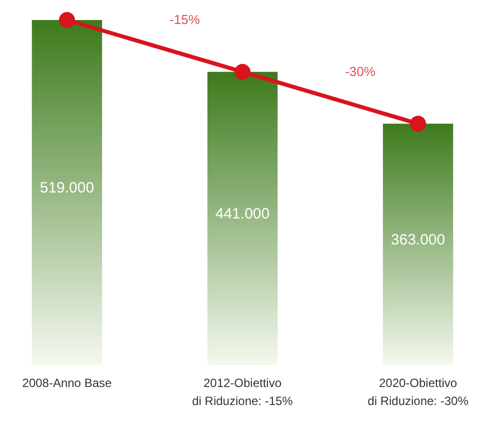 The height and width of the screenshot is (421, 499). I want to click on x-tick-label: 2008-Anno Base, so click(67, 383).